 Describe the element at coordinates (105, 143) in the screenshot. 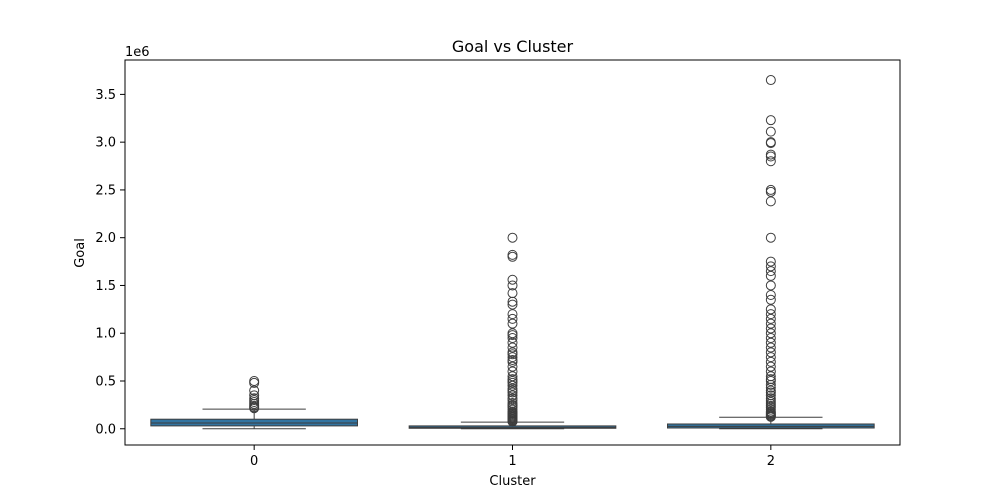

I see `y-tick-label: 3.0` at that location.